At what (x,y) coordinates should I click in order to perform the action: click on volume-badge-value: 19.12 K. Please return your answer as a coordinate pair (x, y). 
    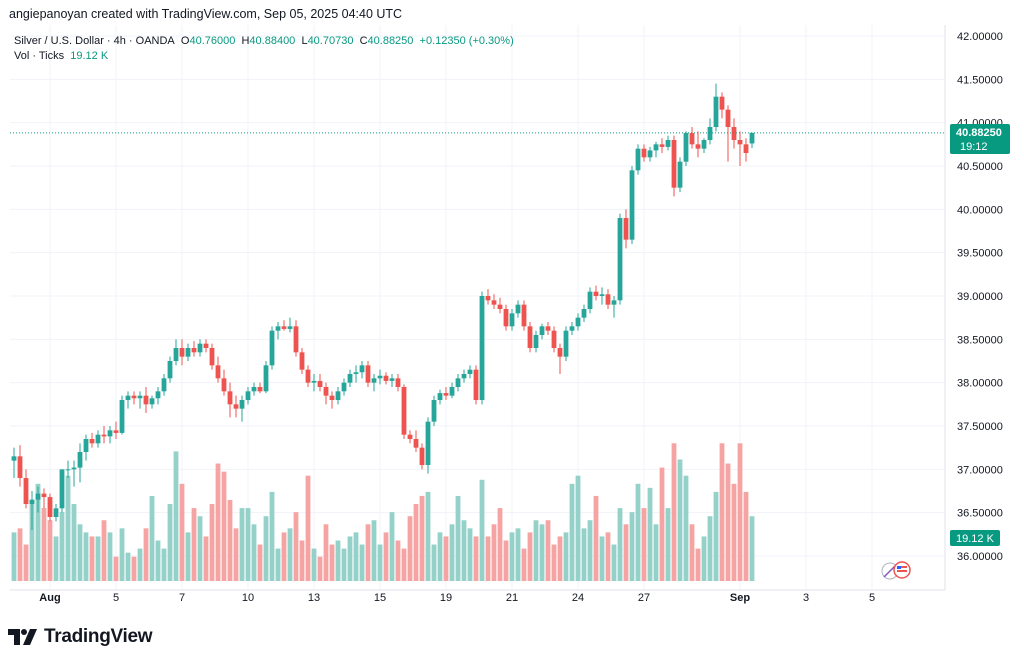
    Looking at the image, I should click on (975, 539).